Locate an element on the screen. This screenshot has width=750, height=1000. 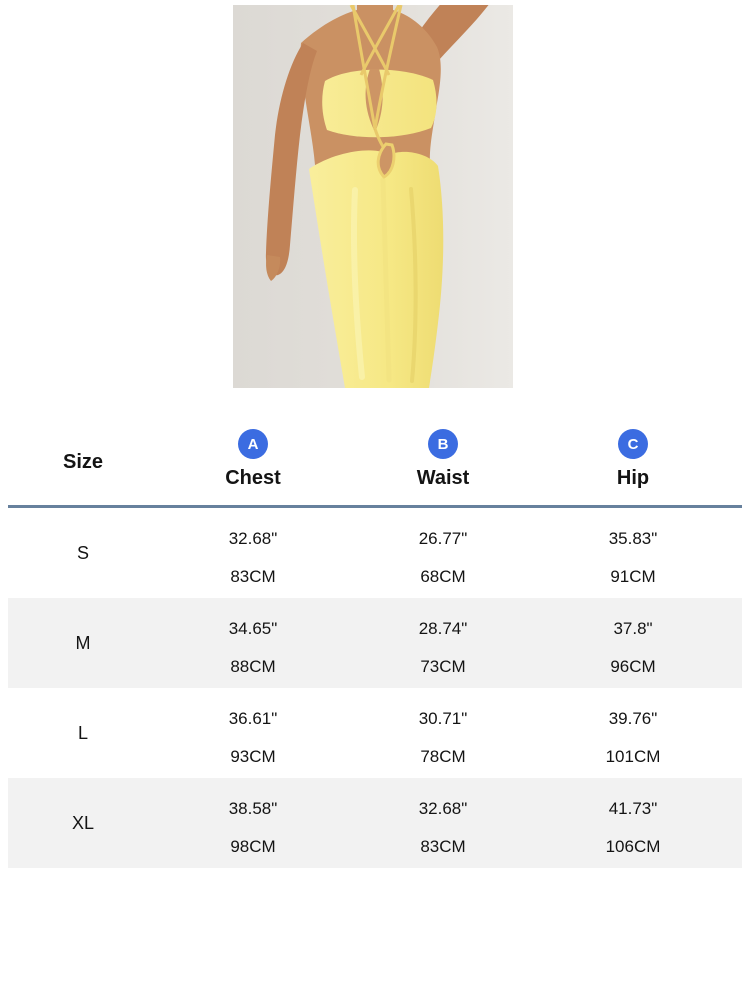
chest-measurement: 38.58" 98CM is located at coordinates (253, 823).